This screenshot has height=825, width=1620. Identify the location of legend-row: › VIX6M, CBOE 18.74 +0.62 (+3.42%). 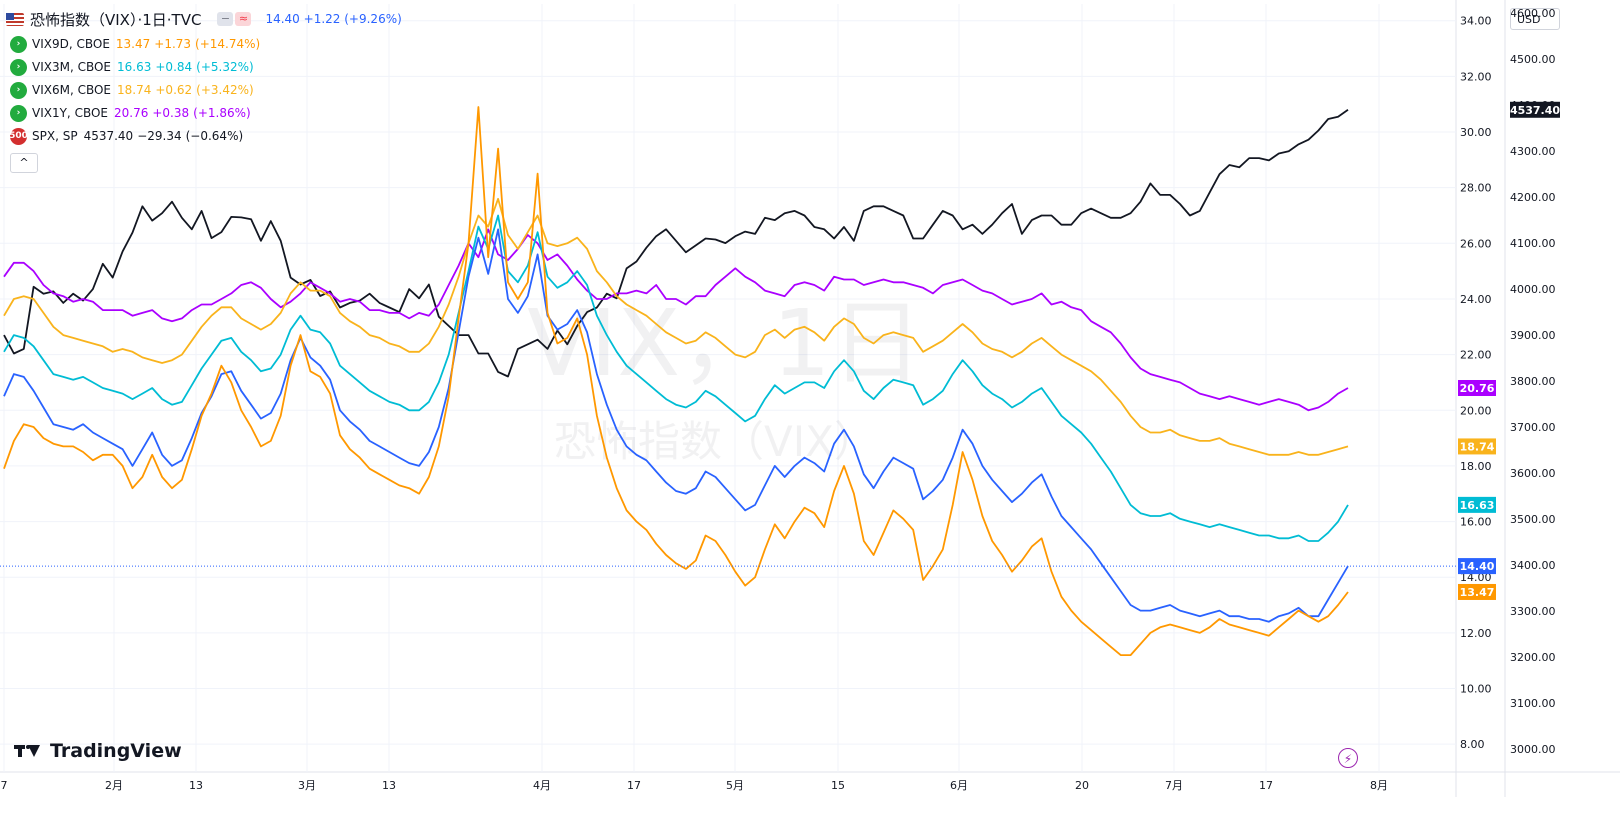
(134, 90).